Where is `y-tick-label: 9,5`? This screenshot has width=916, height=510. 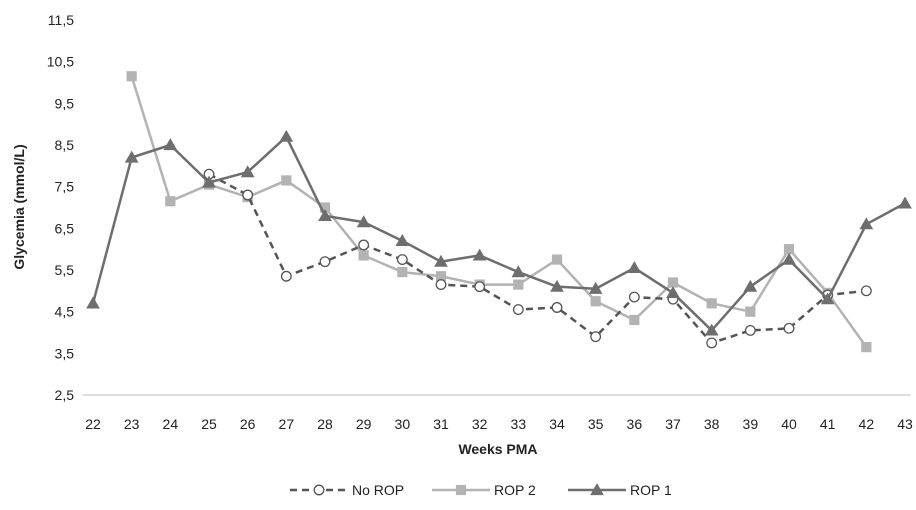 y-tick-label: 9,5 is located at coordinates (65, 103).